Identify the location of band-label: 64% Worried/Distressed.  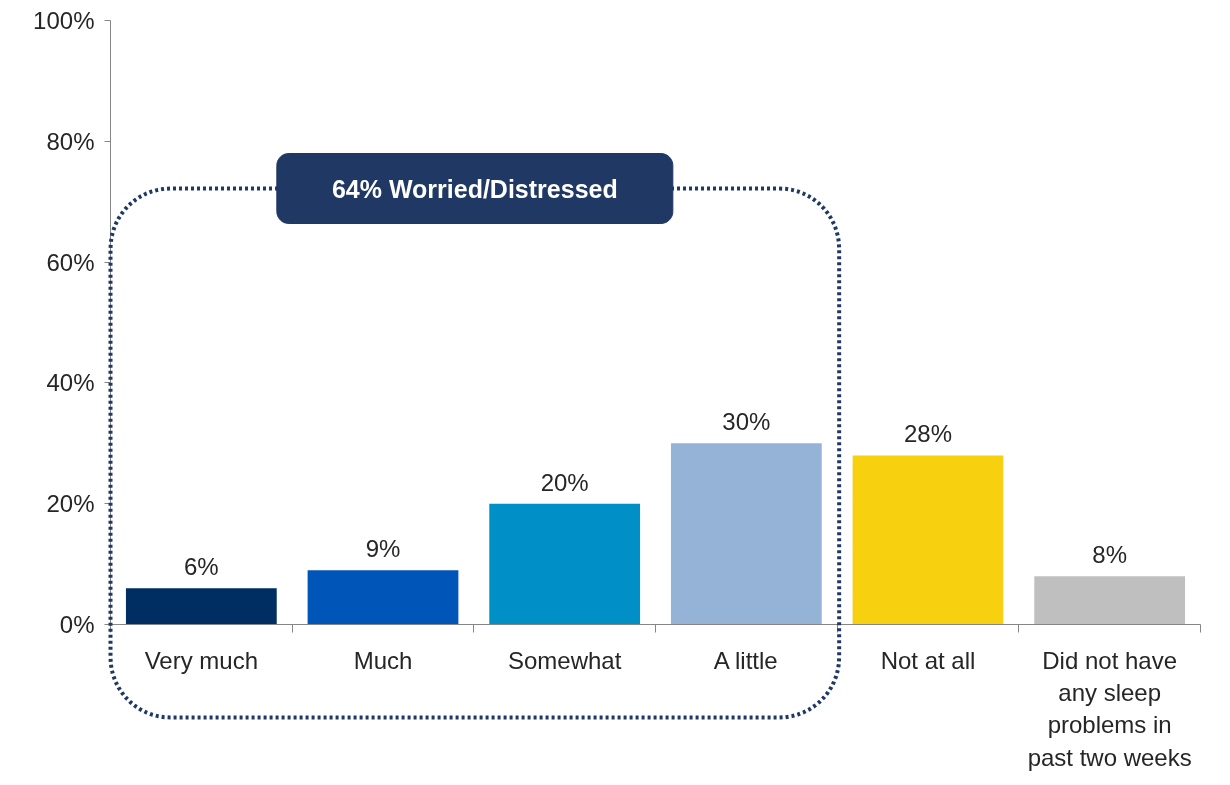
(474, 188).